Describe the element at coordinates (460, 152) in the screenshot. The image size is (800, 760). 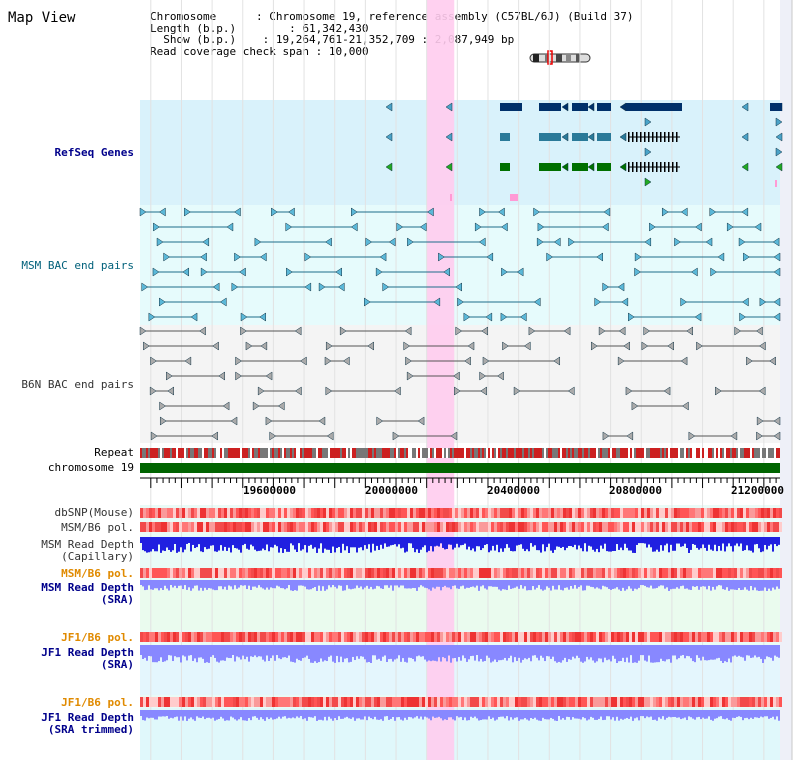
I see `refseq-track-bg` at that location.